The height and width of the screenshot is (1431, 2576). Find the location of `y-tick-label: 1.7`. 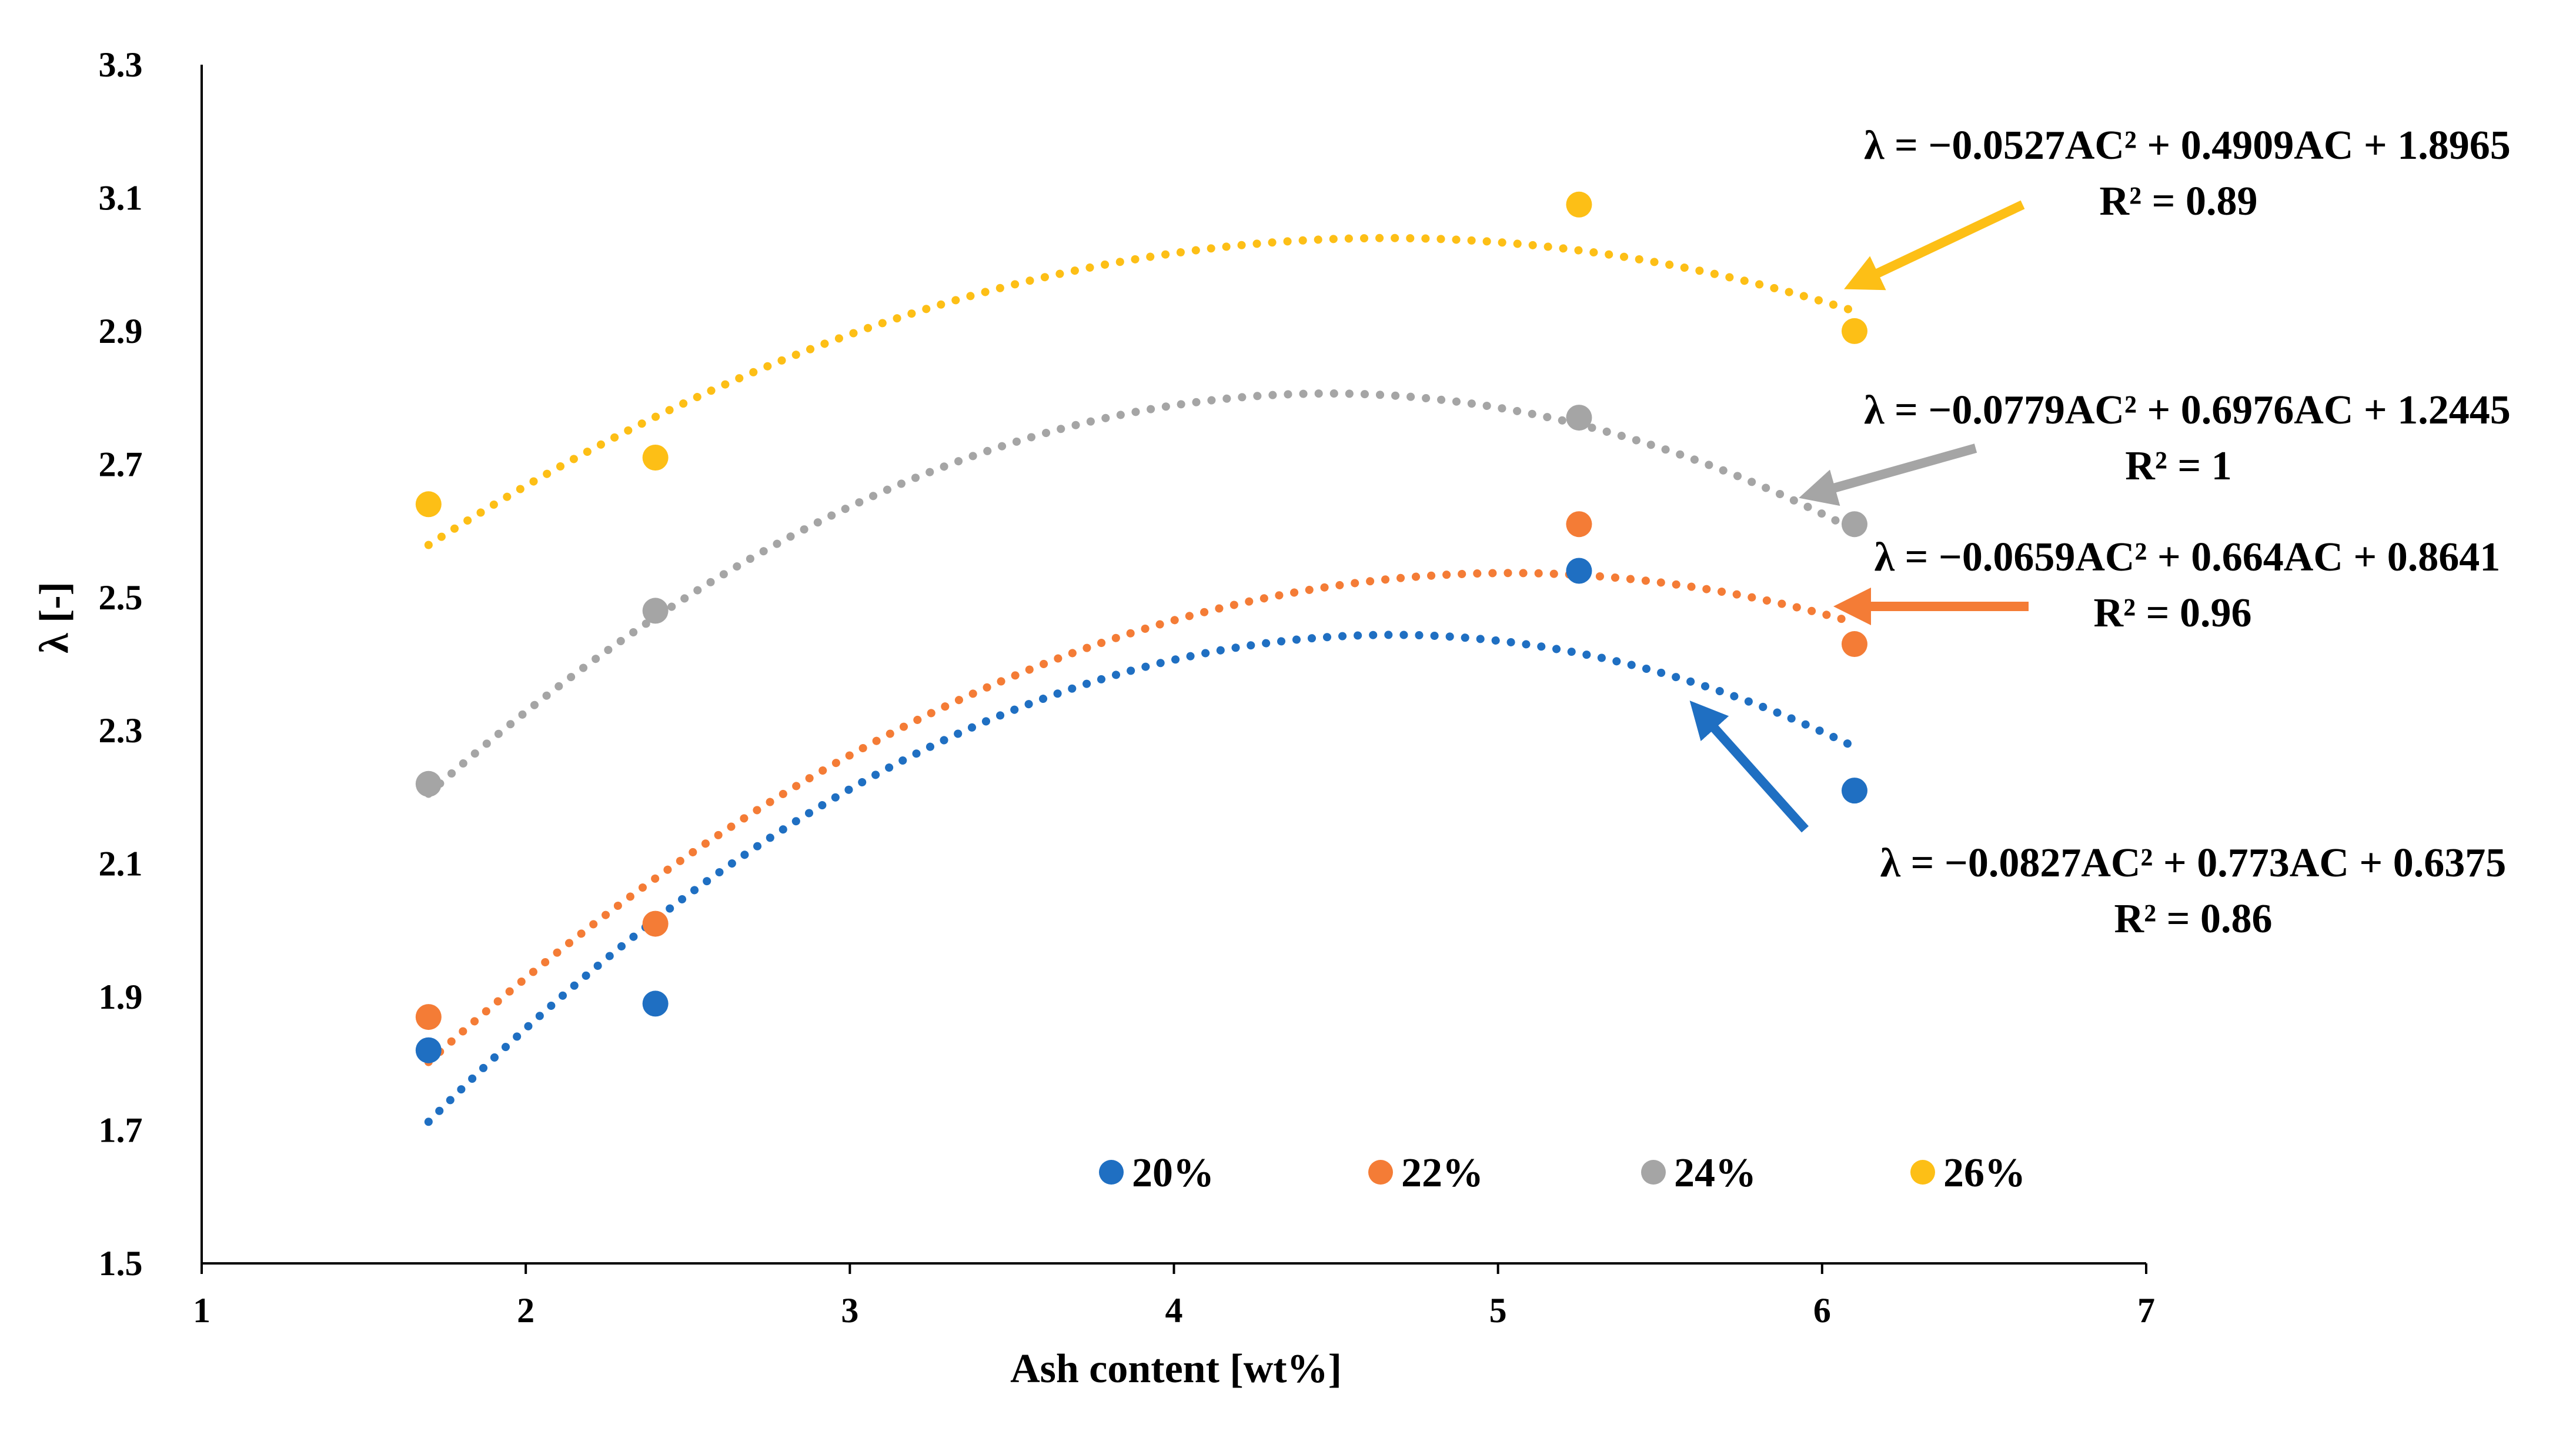

y-tick-label: 1.7 is located at coordinates (121, 1130).